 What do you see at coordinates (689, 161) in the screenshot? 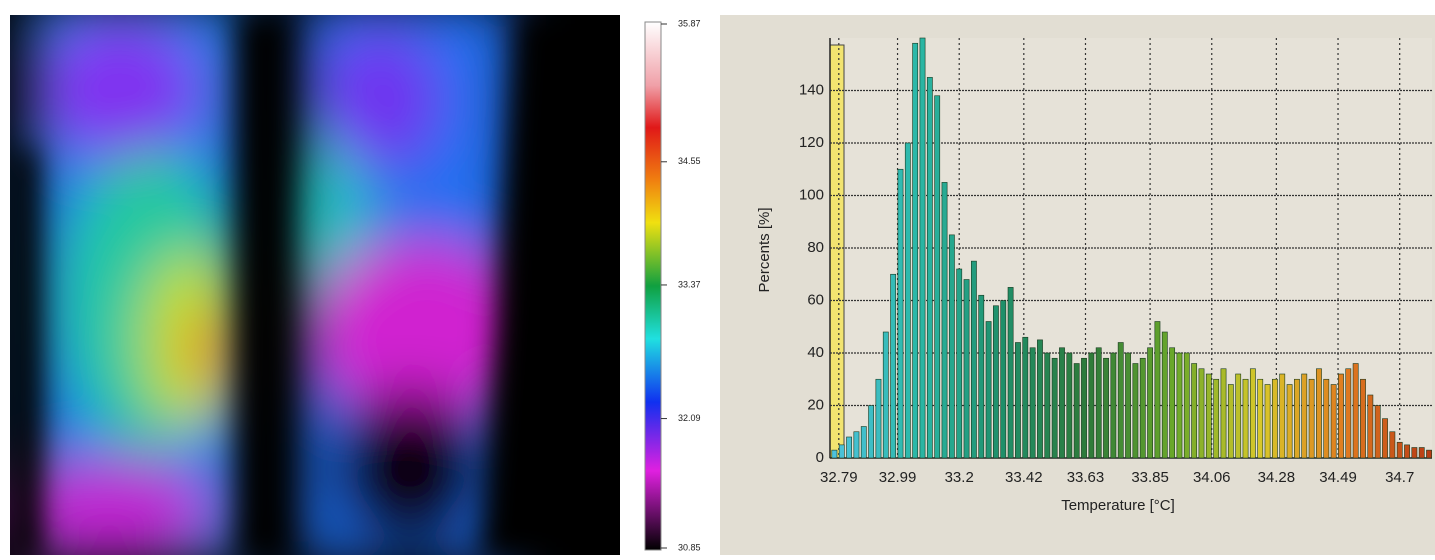
I see `colorbar-tick-label: 34.55` at bounding box center [689, 161].